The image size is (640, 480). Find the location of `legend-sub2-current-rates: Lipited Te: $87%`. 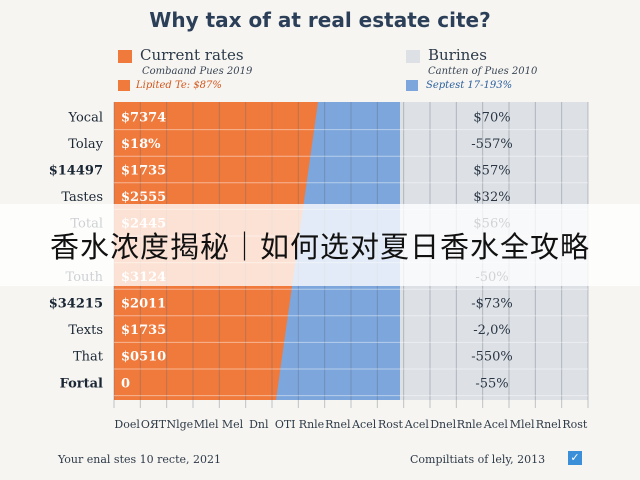

legend-sub2-current-rates: Lipited Te: $87% is located at coordinates (179, 85).